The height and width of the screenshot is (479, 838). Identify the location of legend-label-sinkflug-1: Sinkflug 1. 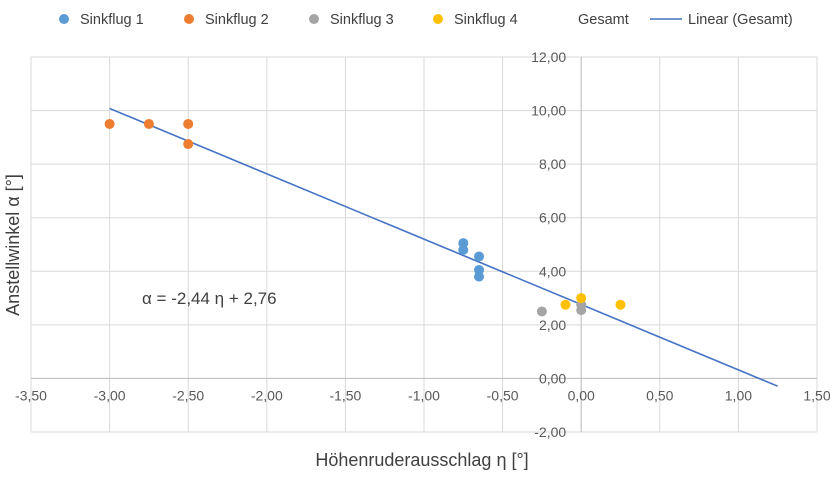
(112, 20).